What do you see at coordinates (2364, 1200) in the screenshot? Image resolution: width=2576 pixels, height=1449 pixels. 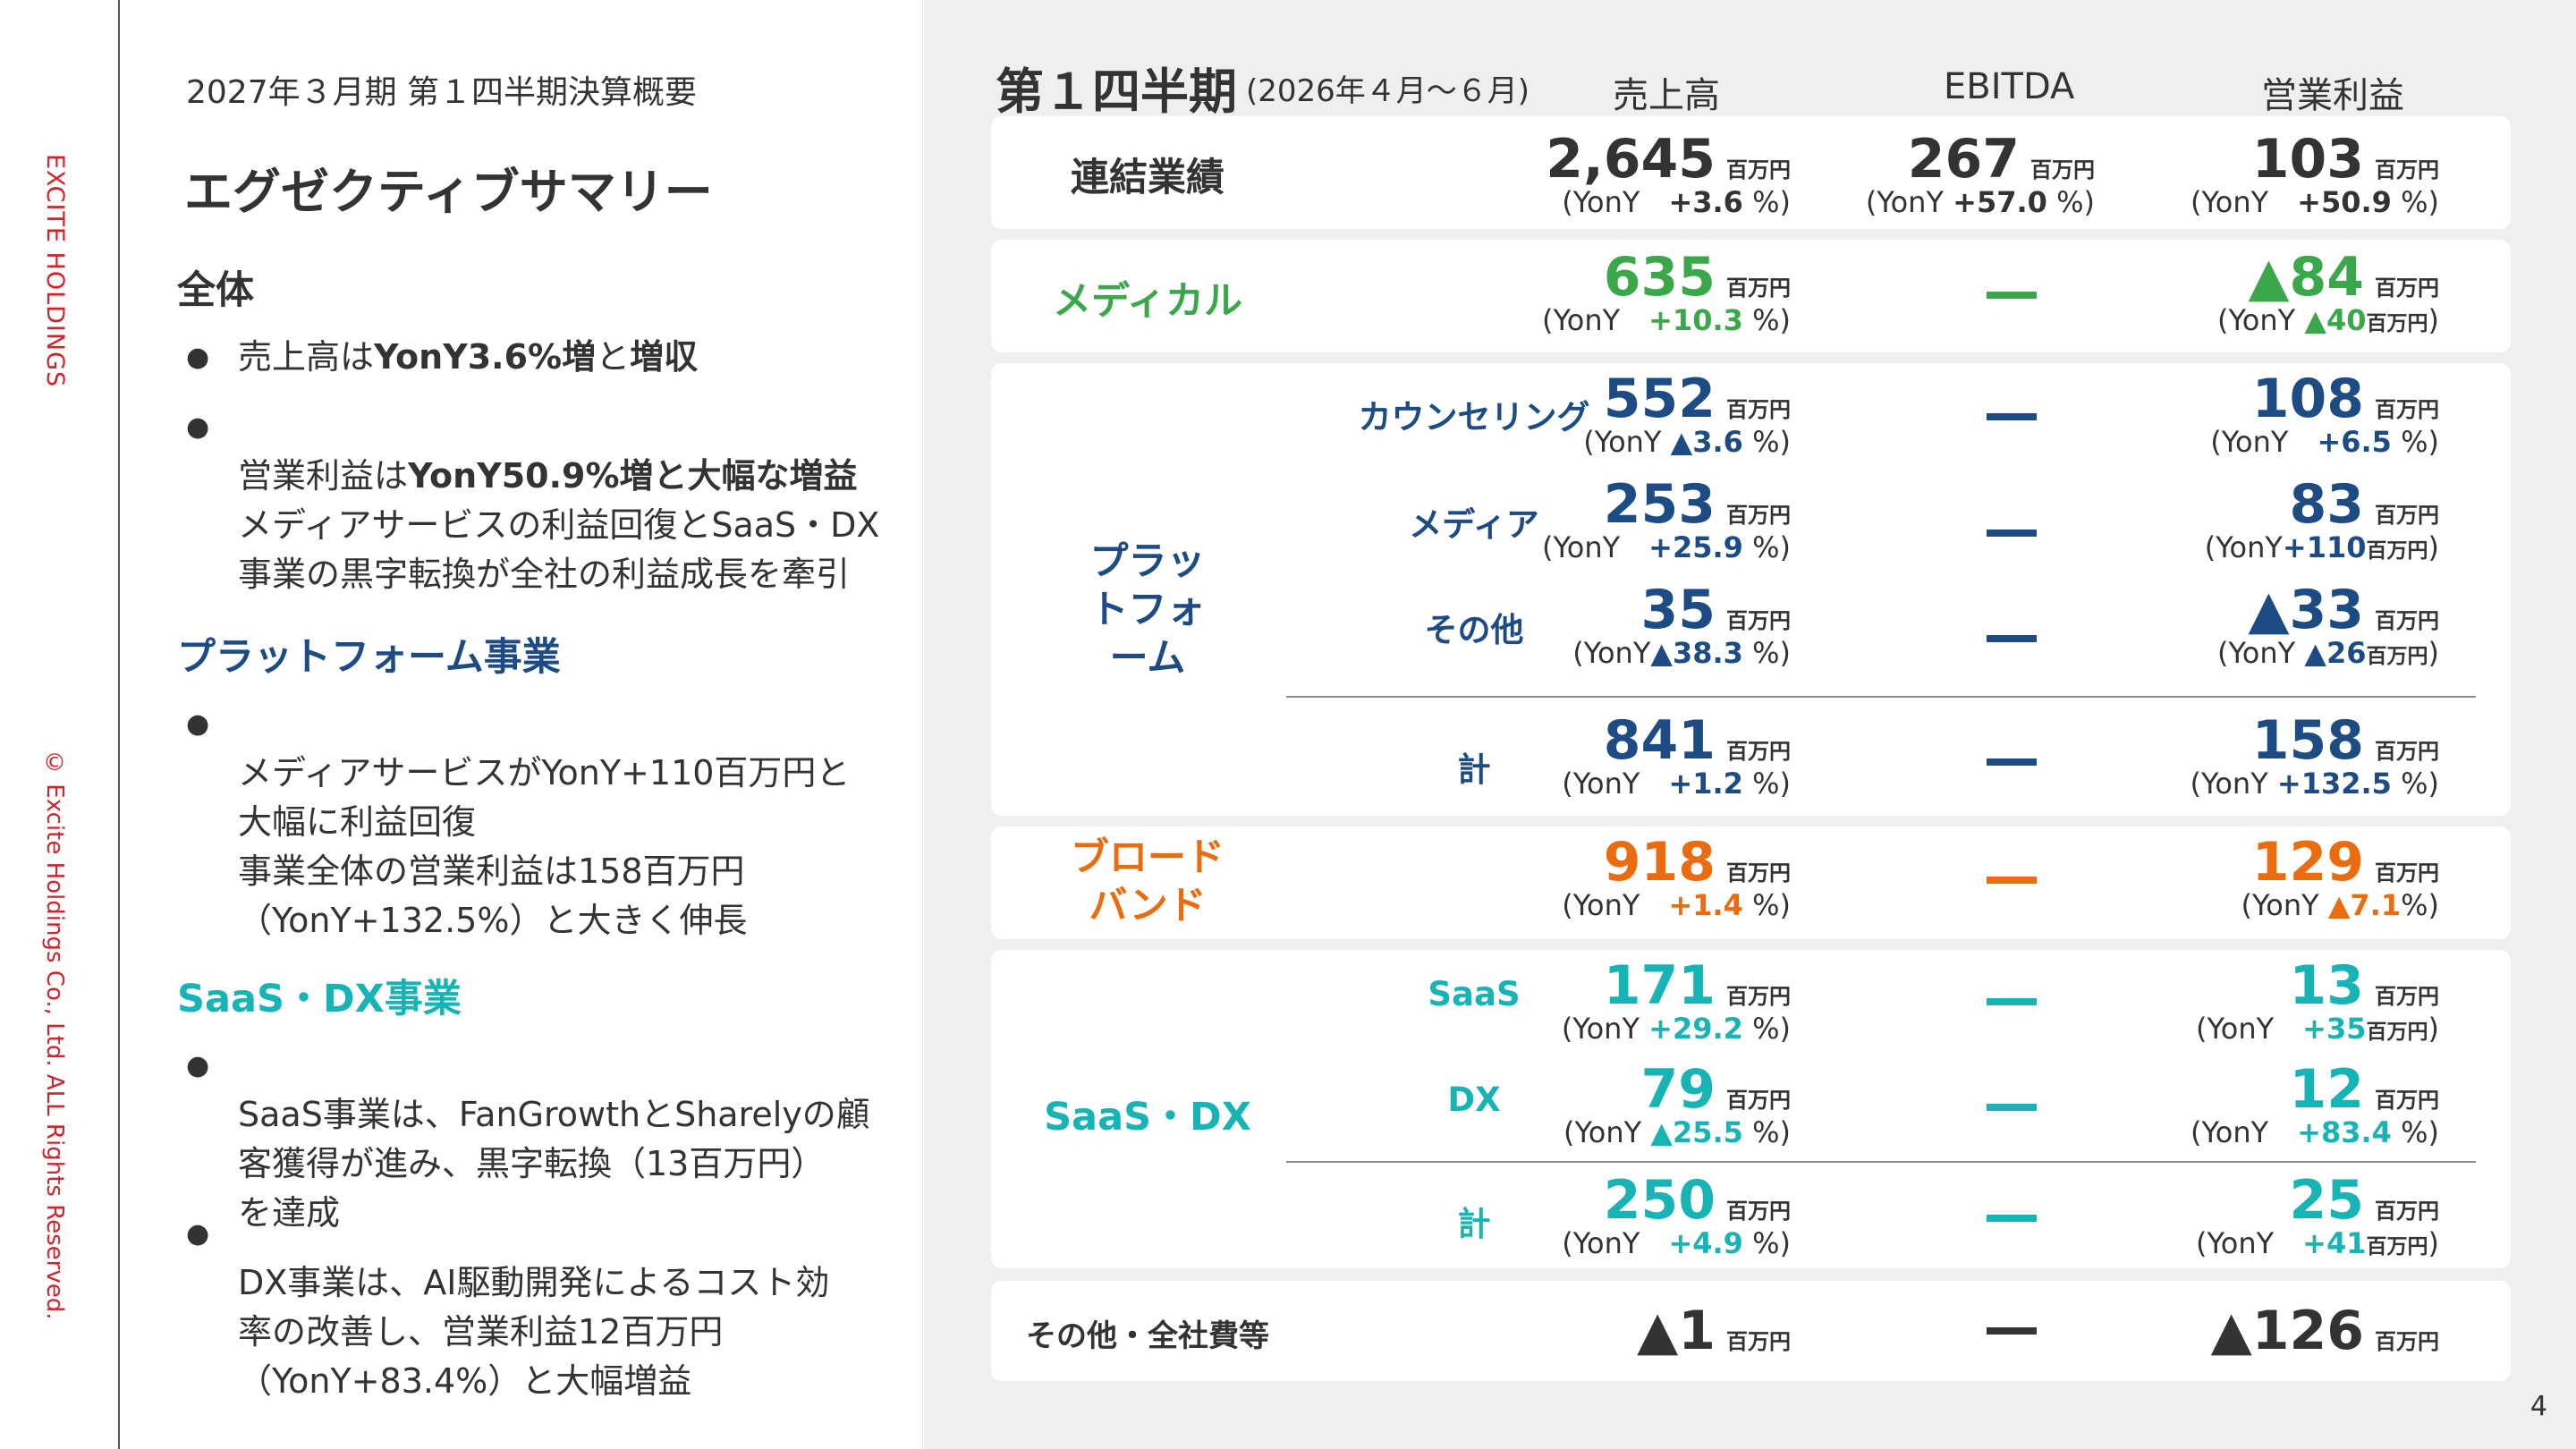 I see `saas-dx-total-op-value: 25 百万円` at bounding box center [2364, 1200].